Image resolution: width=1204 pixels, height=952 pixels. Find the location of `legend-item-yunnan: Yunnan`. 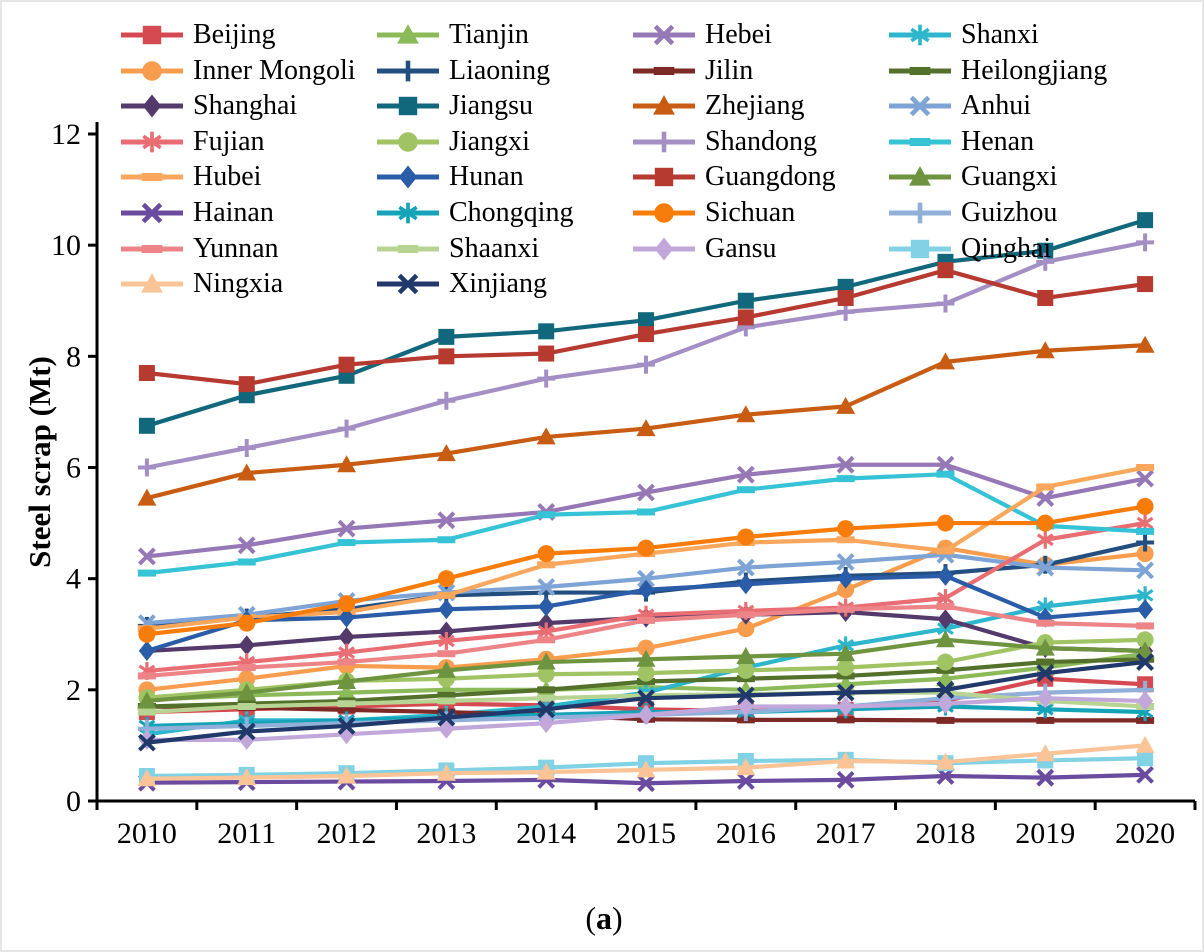

legend-item-yunnan: Yunnan is located at coordinates (199, 249).